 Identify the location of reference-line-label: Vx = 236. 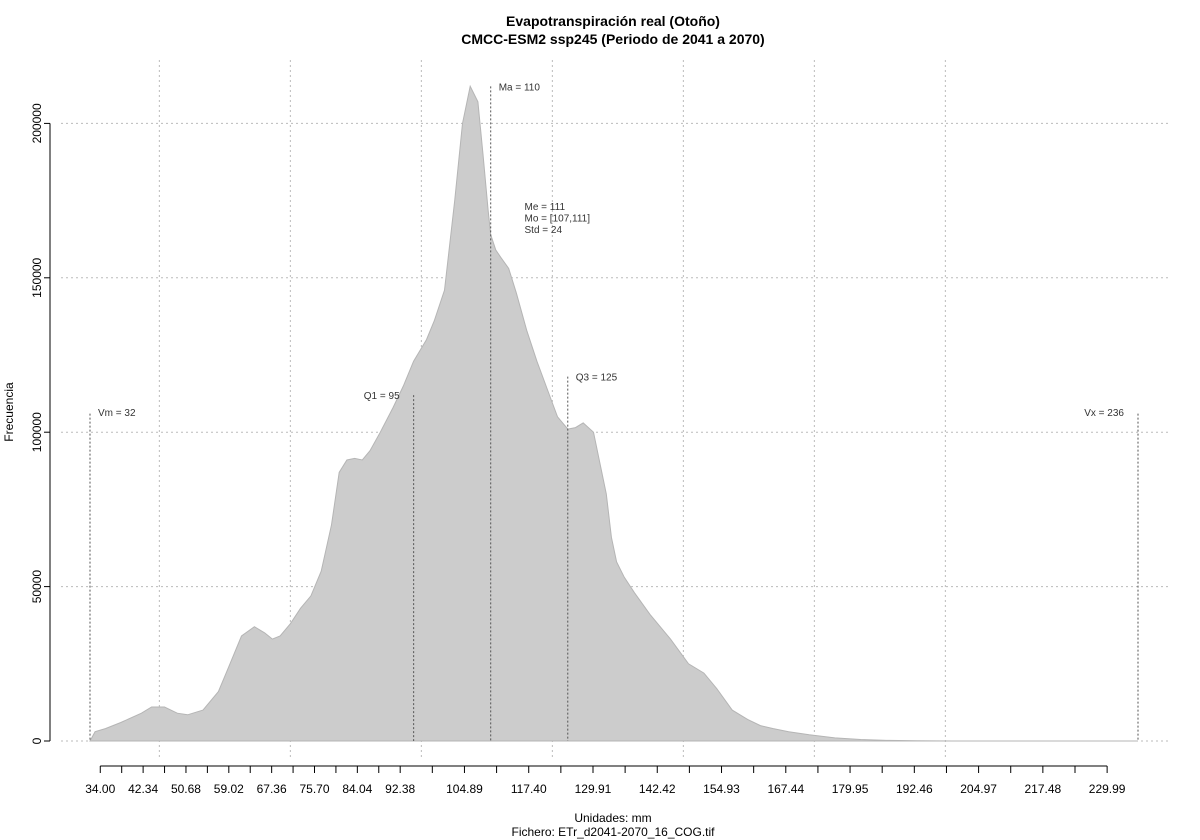
(1104, 413).